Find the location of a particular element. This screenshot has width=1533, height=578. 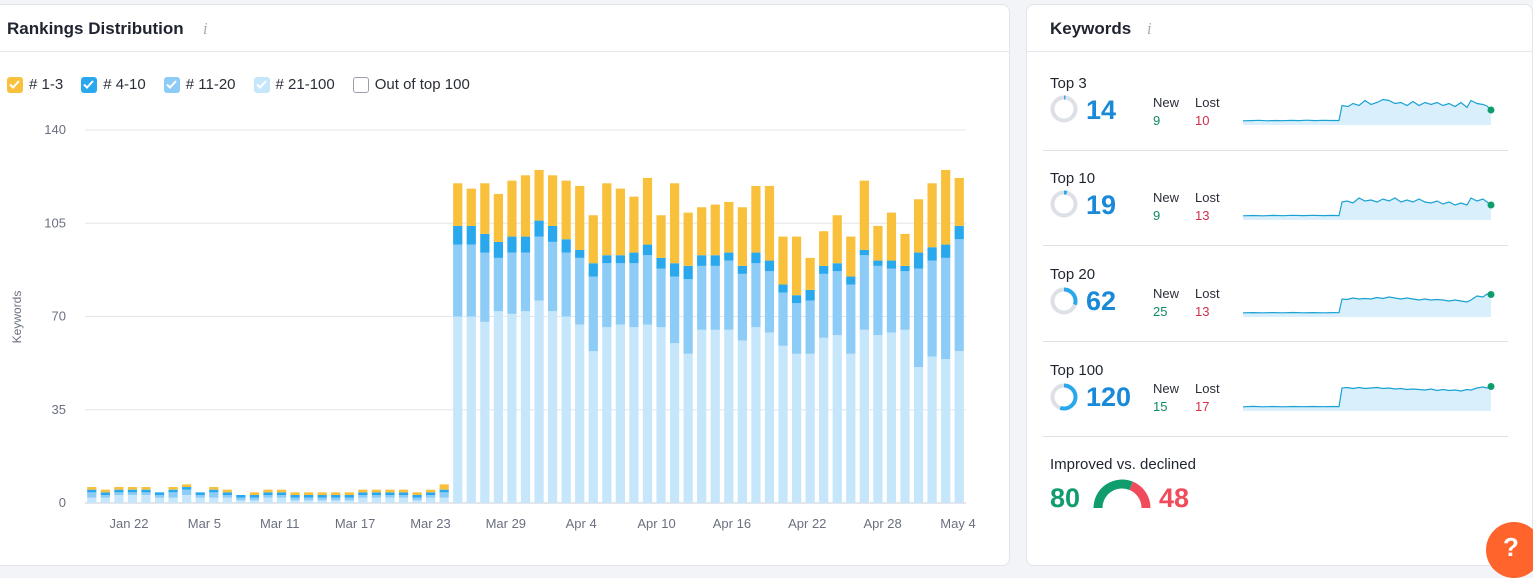

declined-count: 48 is located at coordinates (1174, 498).